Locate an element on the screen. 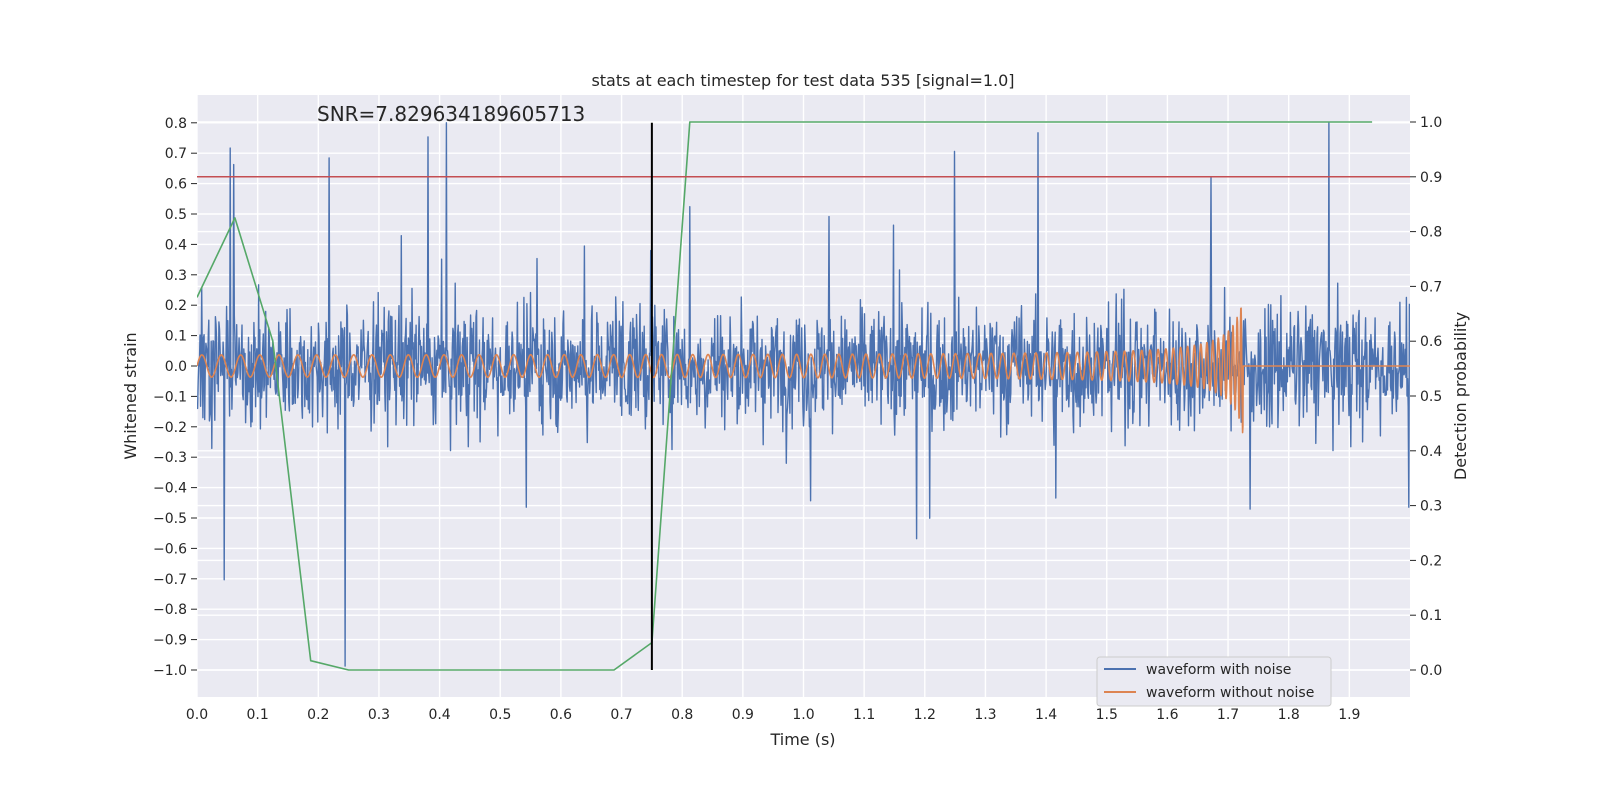  x-tick-label: 1.4 is located at coordinates (1046, 715).